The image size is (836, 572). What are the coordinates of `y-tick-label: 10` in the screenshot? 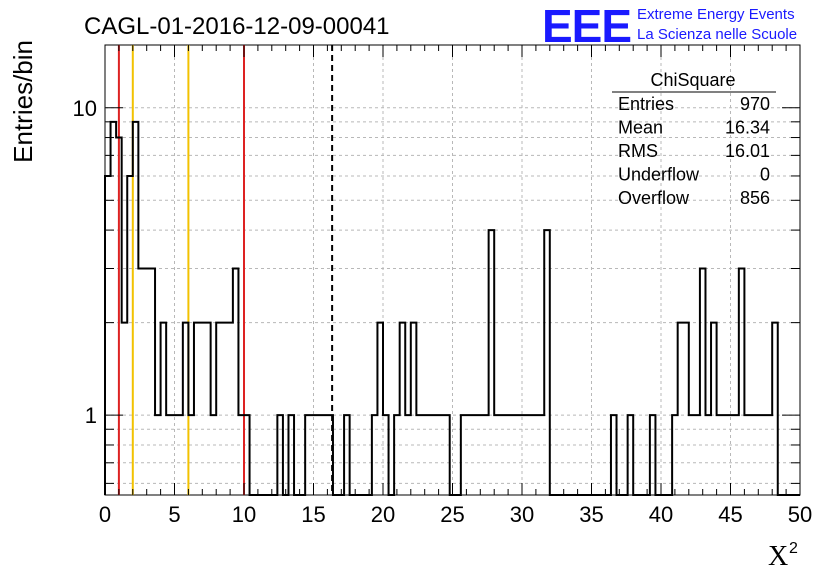 It's located at (85, 108).